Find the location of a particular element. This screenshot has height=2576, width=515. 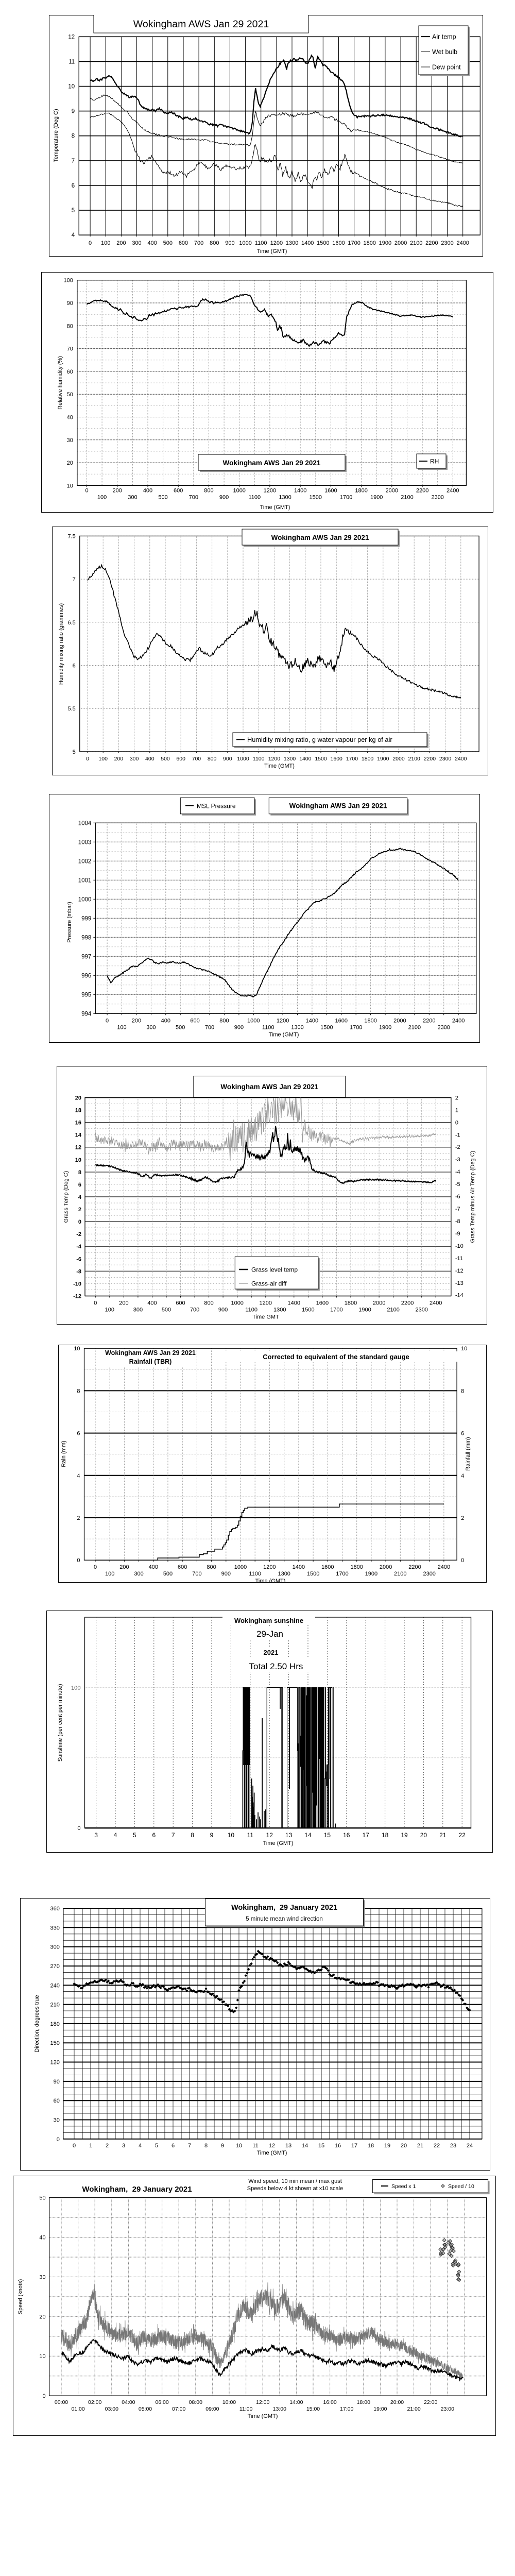

svg-text: 210 is located at coordinates (55, 2005).